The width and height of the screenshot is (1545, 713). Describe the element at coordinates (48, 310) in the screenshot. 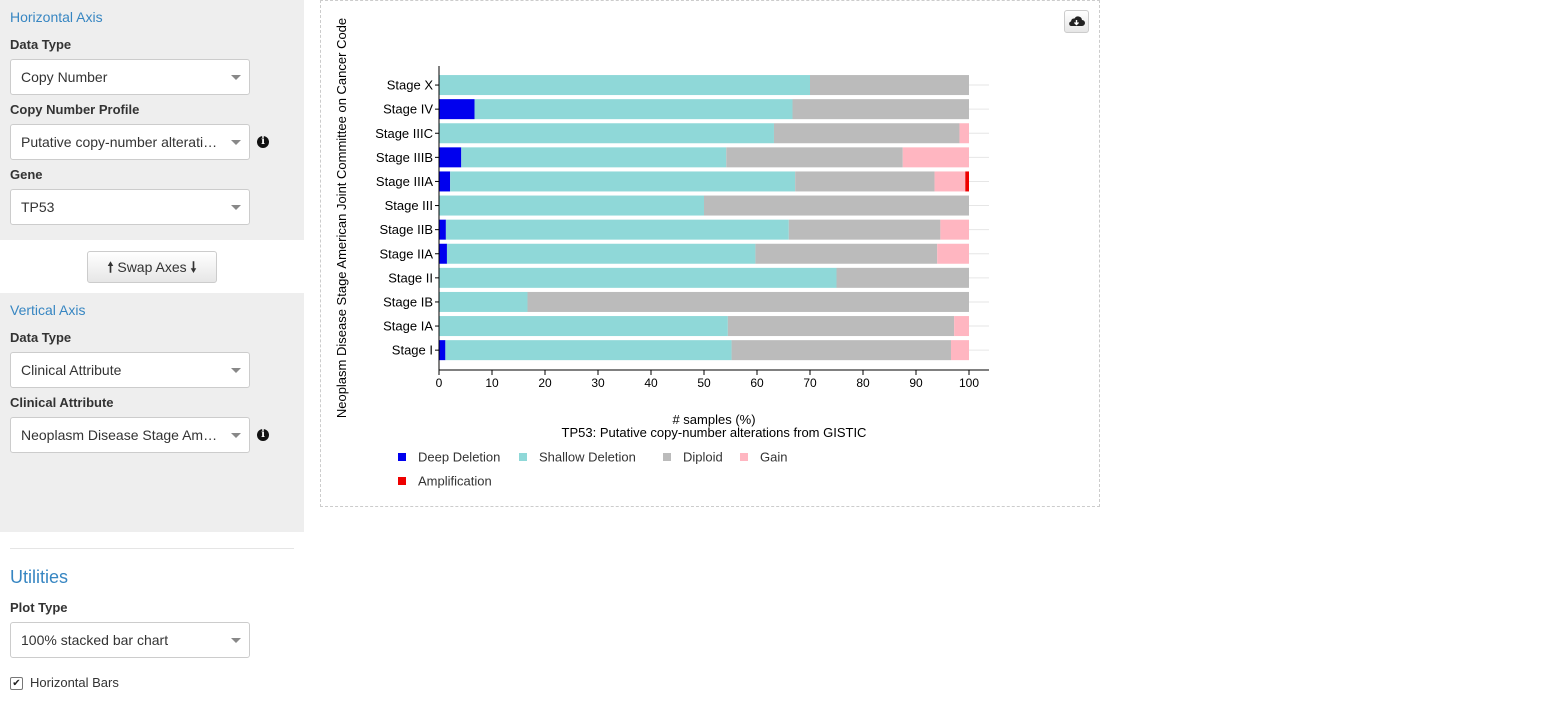

I see `vertical-axis-title: Vertical Axis` at that location.